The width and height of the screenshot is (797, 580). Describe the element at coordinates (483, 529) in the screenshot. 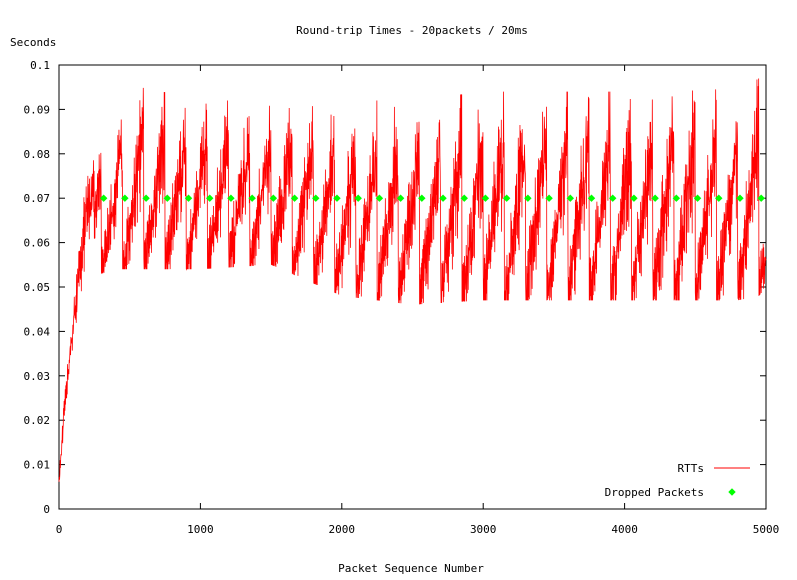

I see `x-tick-label: 3000` at that location.